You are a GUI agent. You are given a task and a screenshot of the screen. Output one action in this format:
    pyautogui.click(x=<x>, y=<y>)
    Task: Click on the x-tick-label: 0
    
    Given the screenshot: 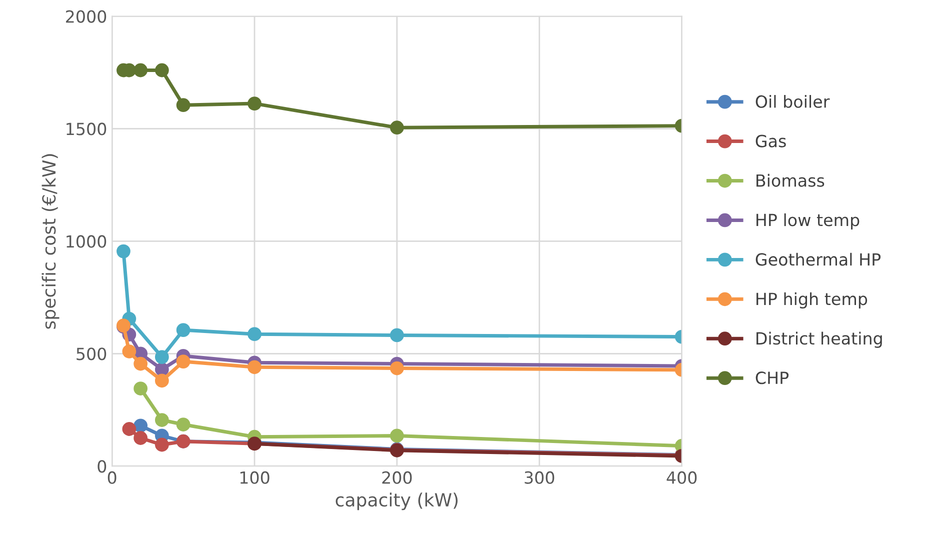 What is the action you would take?
    pyautogui.click(x=112, y=477)
    